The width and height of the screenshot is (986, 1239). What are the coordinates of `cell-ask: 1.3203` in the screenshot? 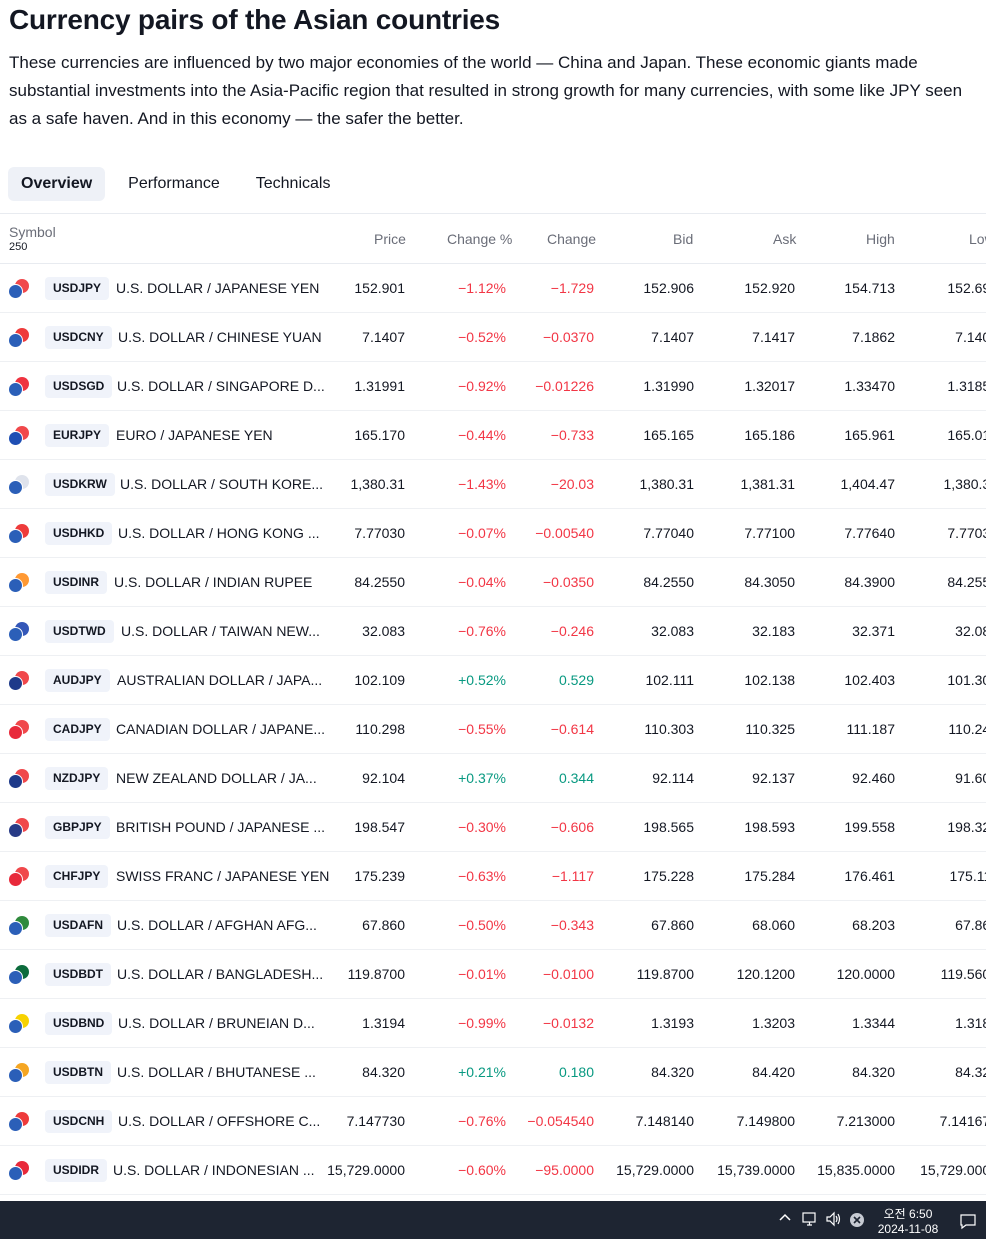 It's located at (773, 1023).